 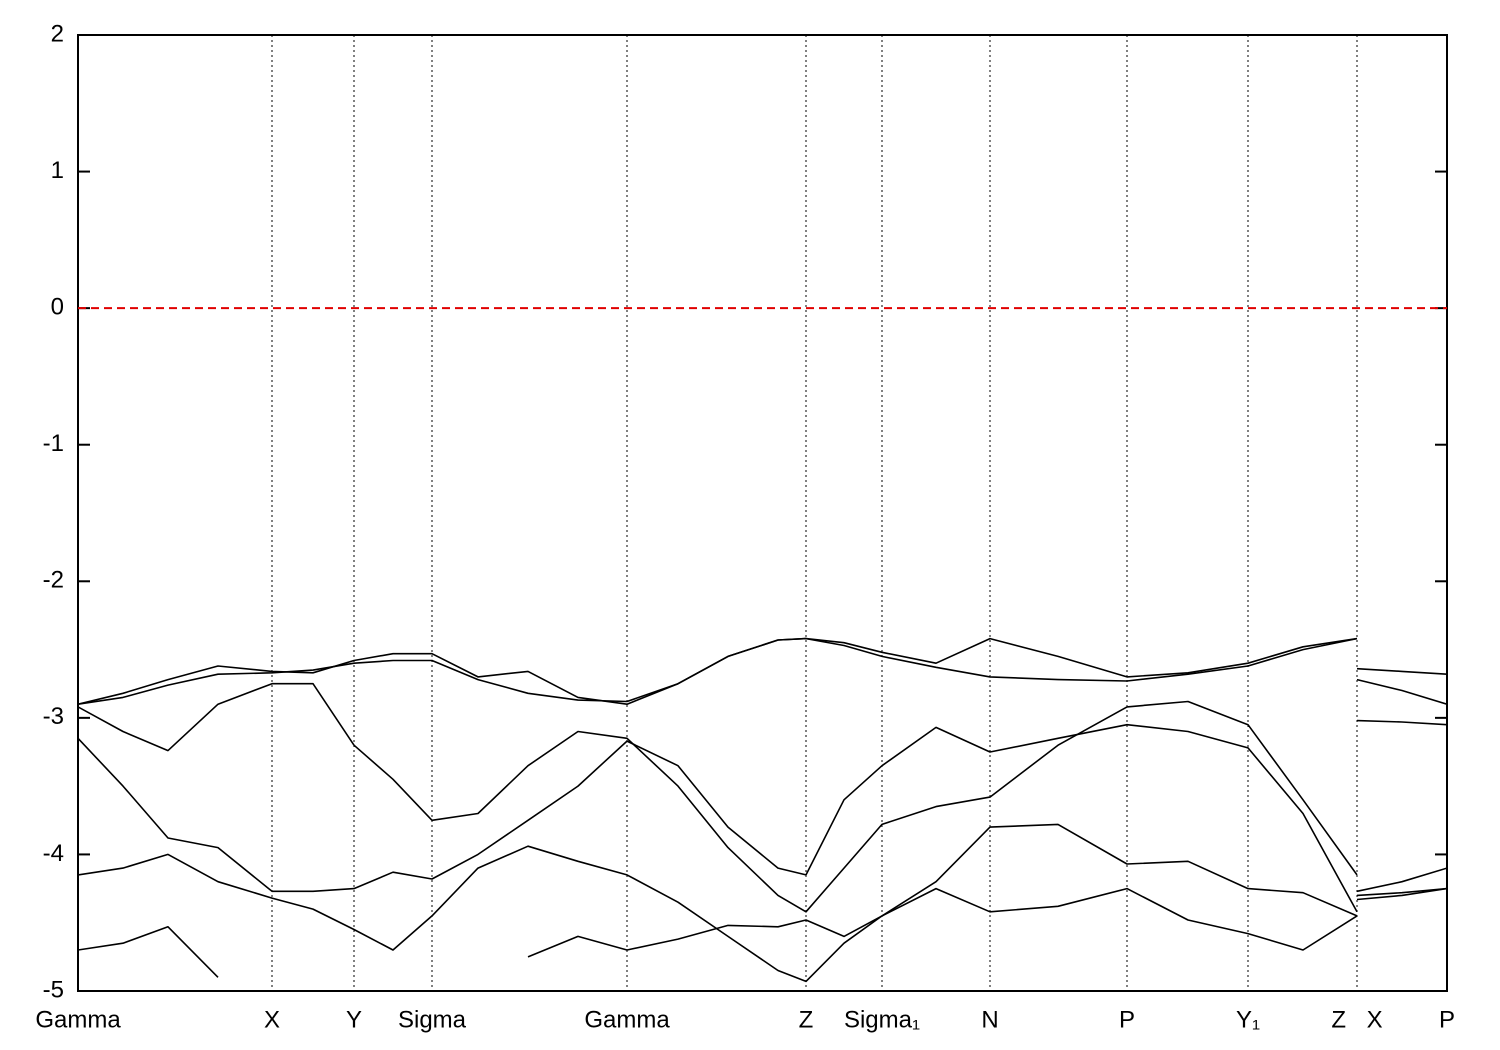 What do you see at coordinates (1356, 1019) in the screenshot?
I see `x-tick-label: Z X` at bounding box center [1356, 1019].